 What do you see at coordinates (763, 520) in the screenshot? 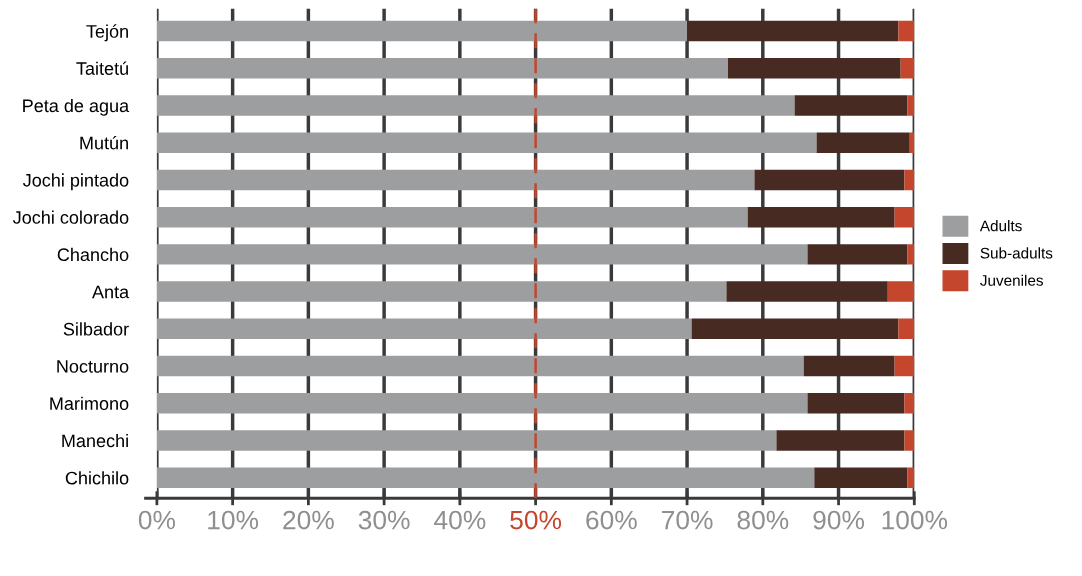
I see `x-tick-label: 80%` at bounding box center [763, 520].